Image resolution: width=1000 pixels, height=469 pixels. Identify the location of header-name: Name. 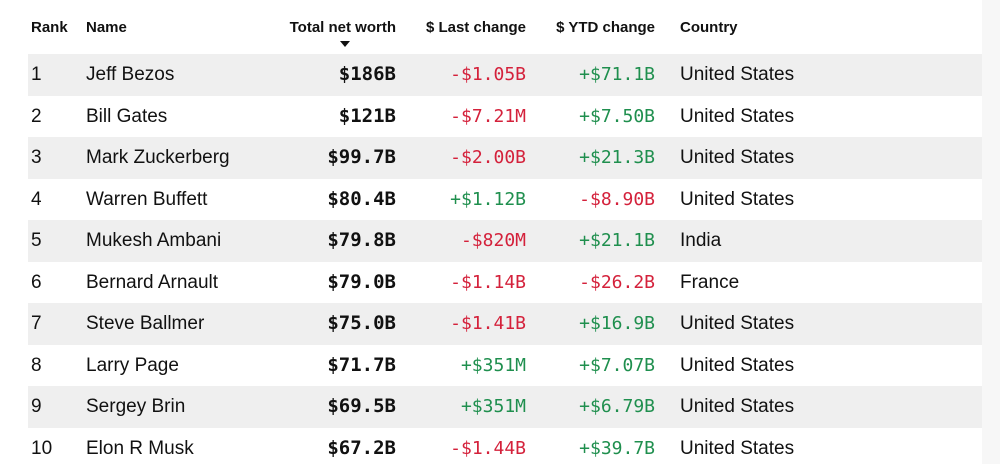
(106, 27).